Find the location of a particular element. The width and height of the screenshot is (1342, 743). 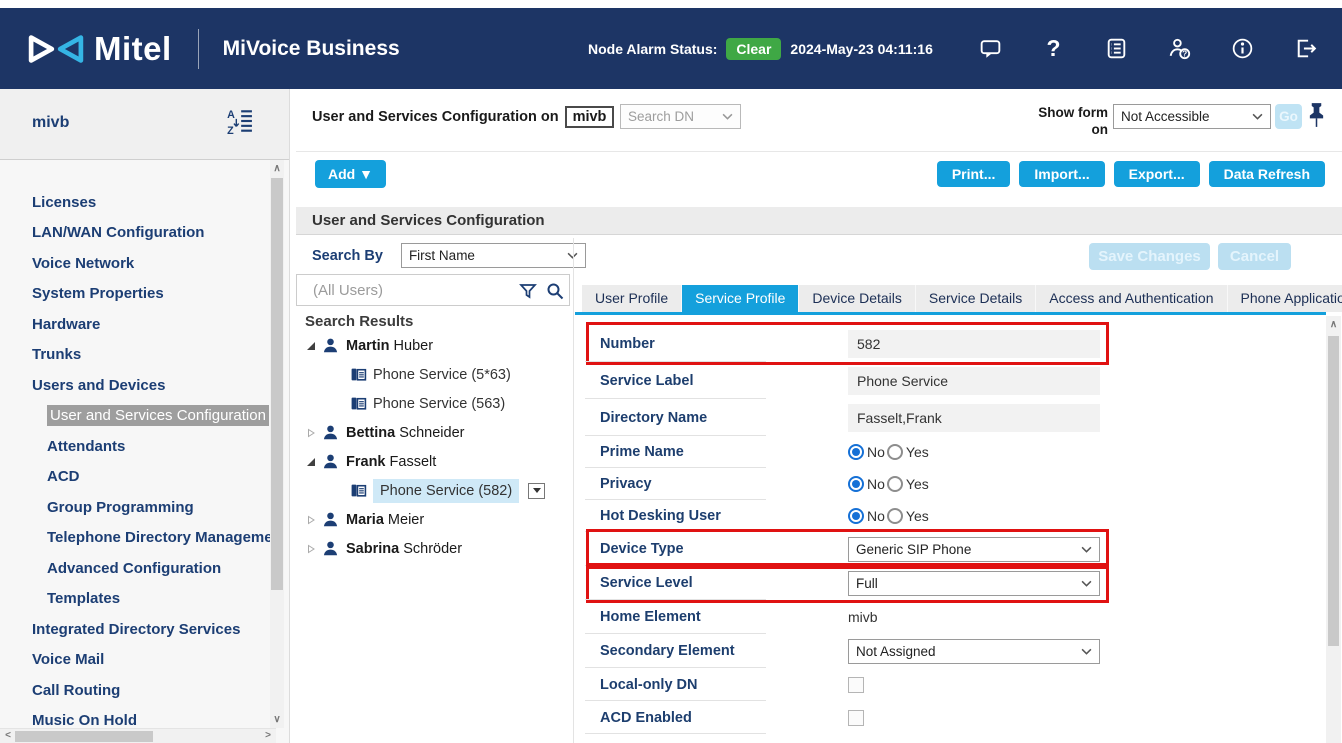

search-dn-select: Search DN is located at coordinates (680, 116).